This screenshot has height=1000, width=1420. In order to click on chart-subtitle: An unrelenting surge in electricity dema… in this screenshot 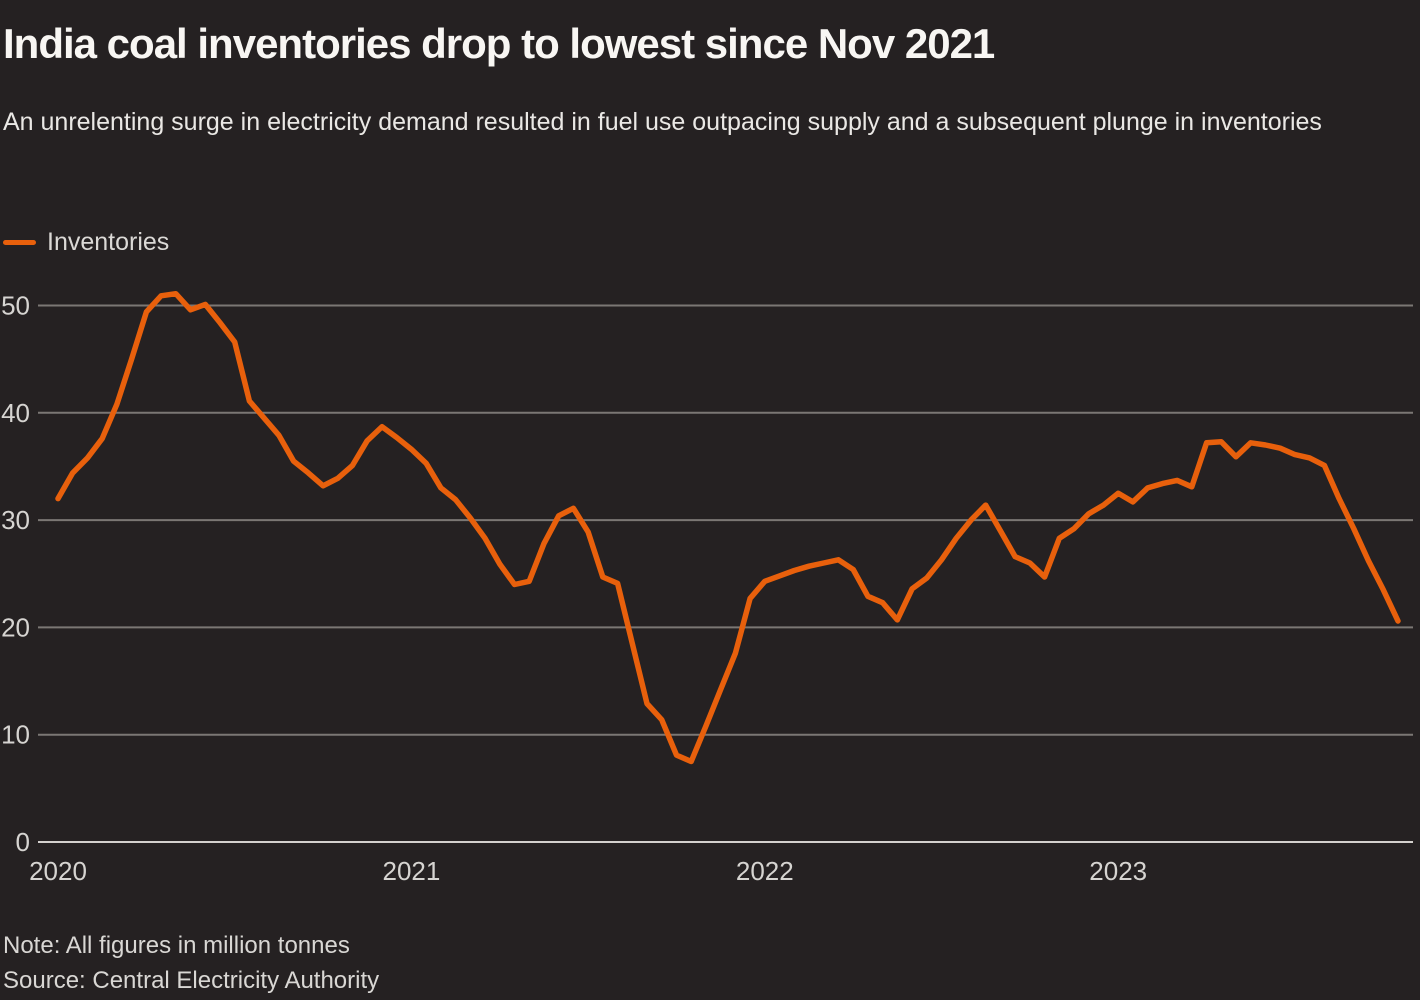, I will do `click(662, 122)`.